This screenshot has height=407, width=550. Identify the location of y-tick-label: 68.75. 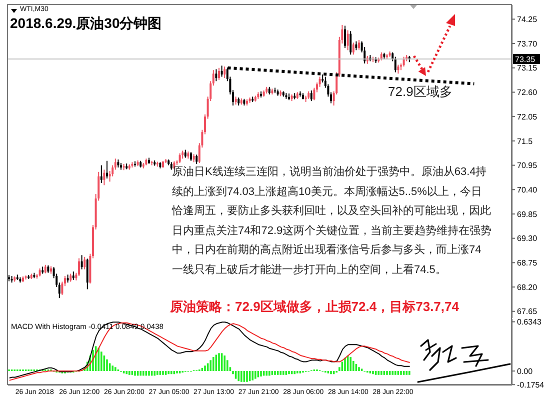
(527, 263).